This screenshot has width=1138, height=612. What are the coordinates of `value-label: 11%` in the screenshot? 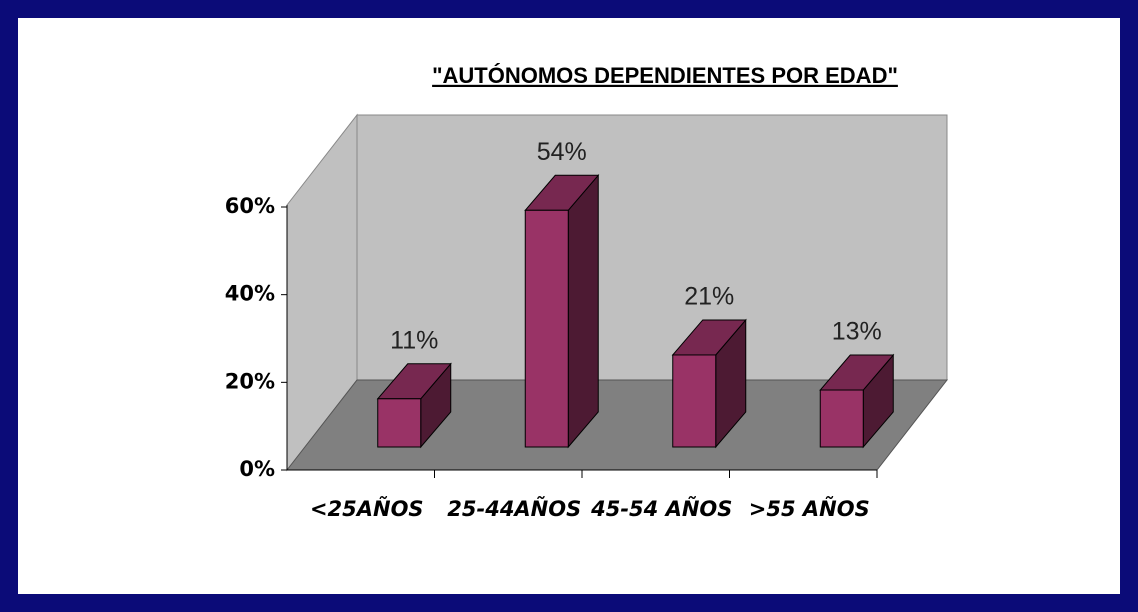 It's located at (414, 340).